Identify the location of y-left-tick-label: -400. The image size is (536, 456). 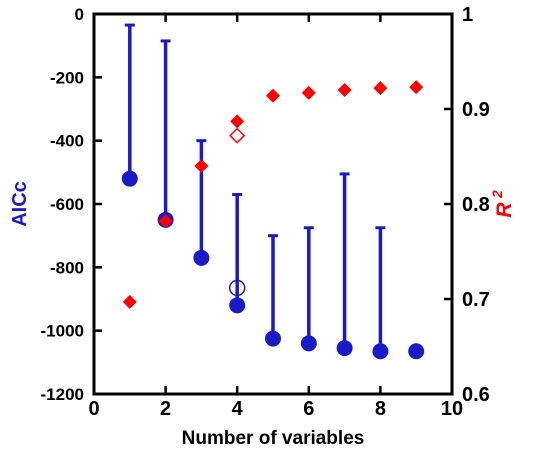
(67, 141).